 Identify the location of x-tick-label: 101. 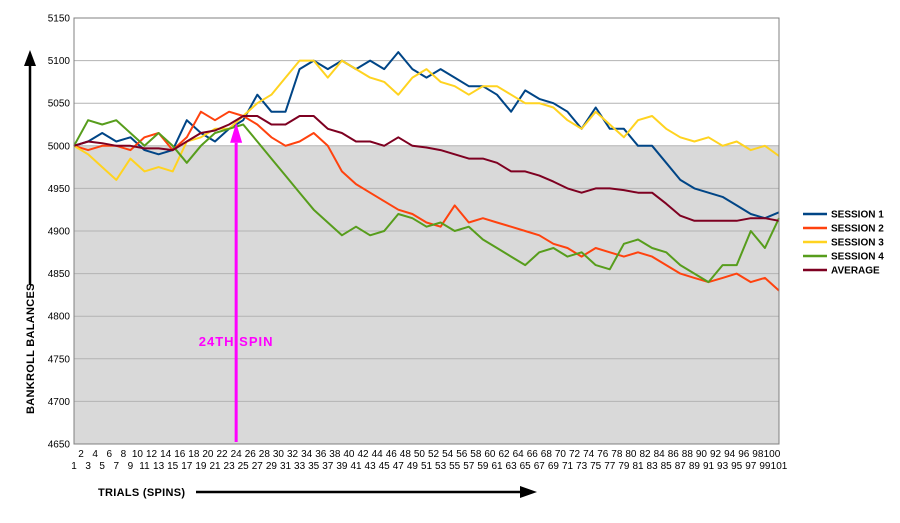
(779, 466).